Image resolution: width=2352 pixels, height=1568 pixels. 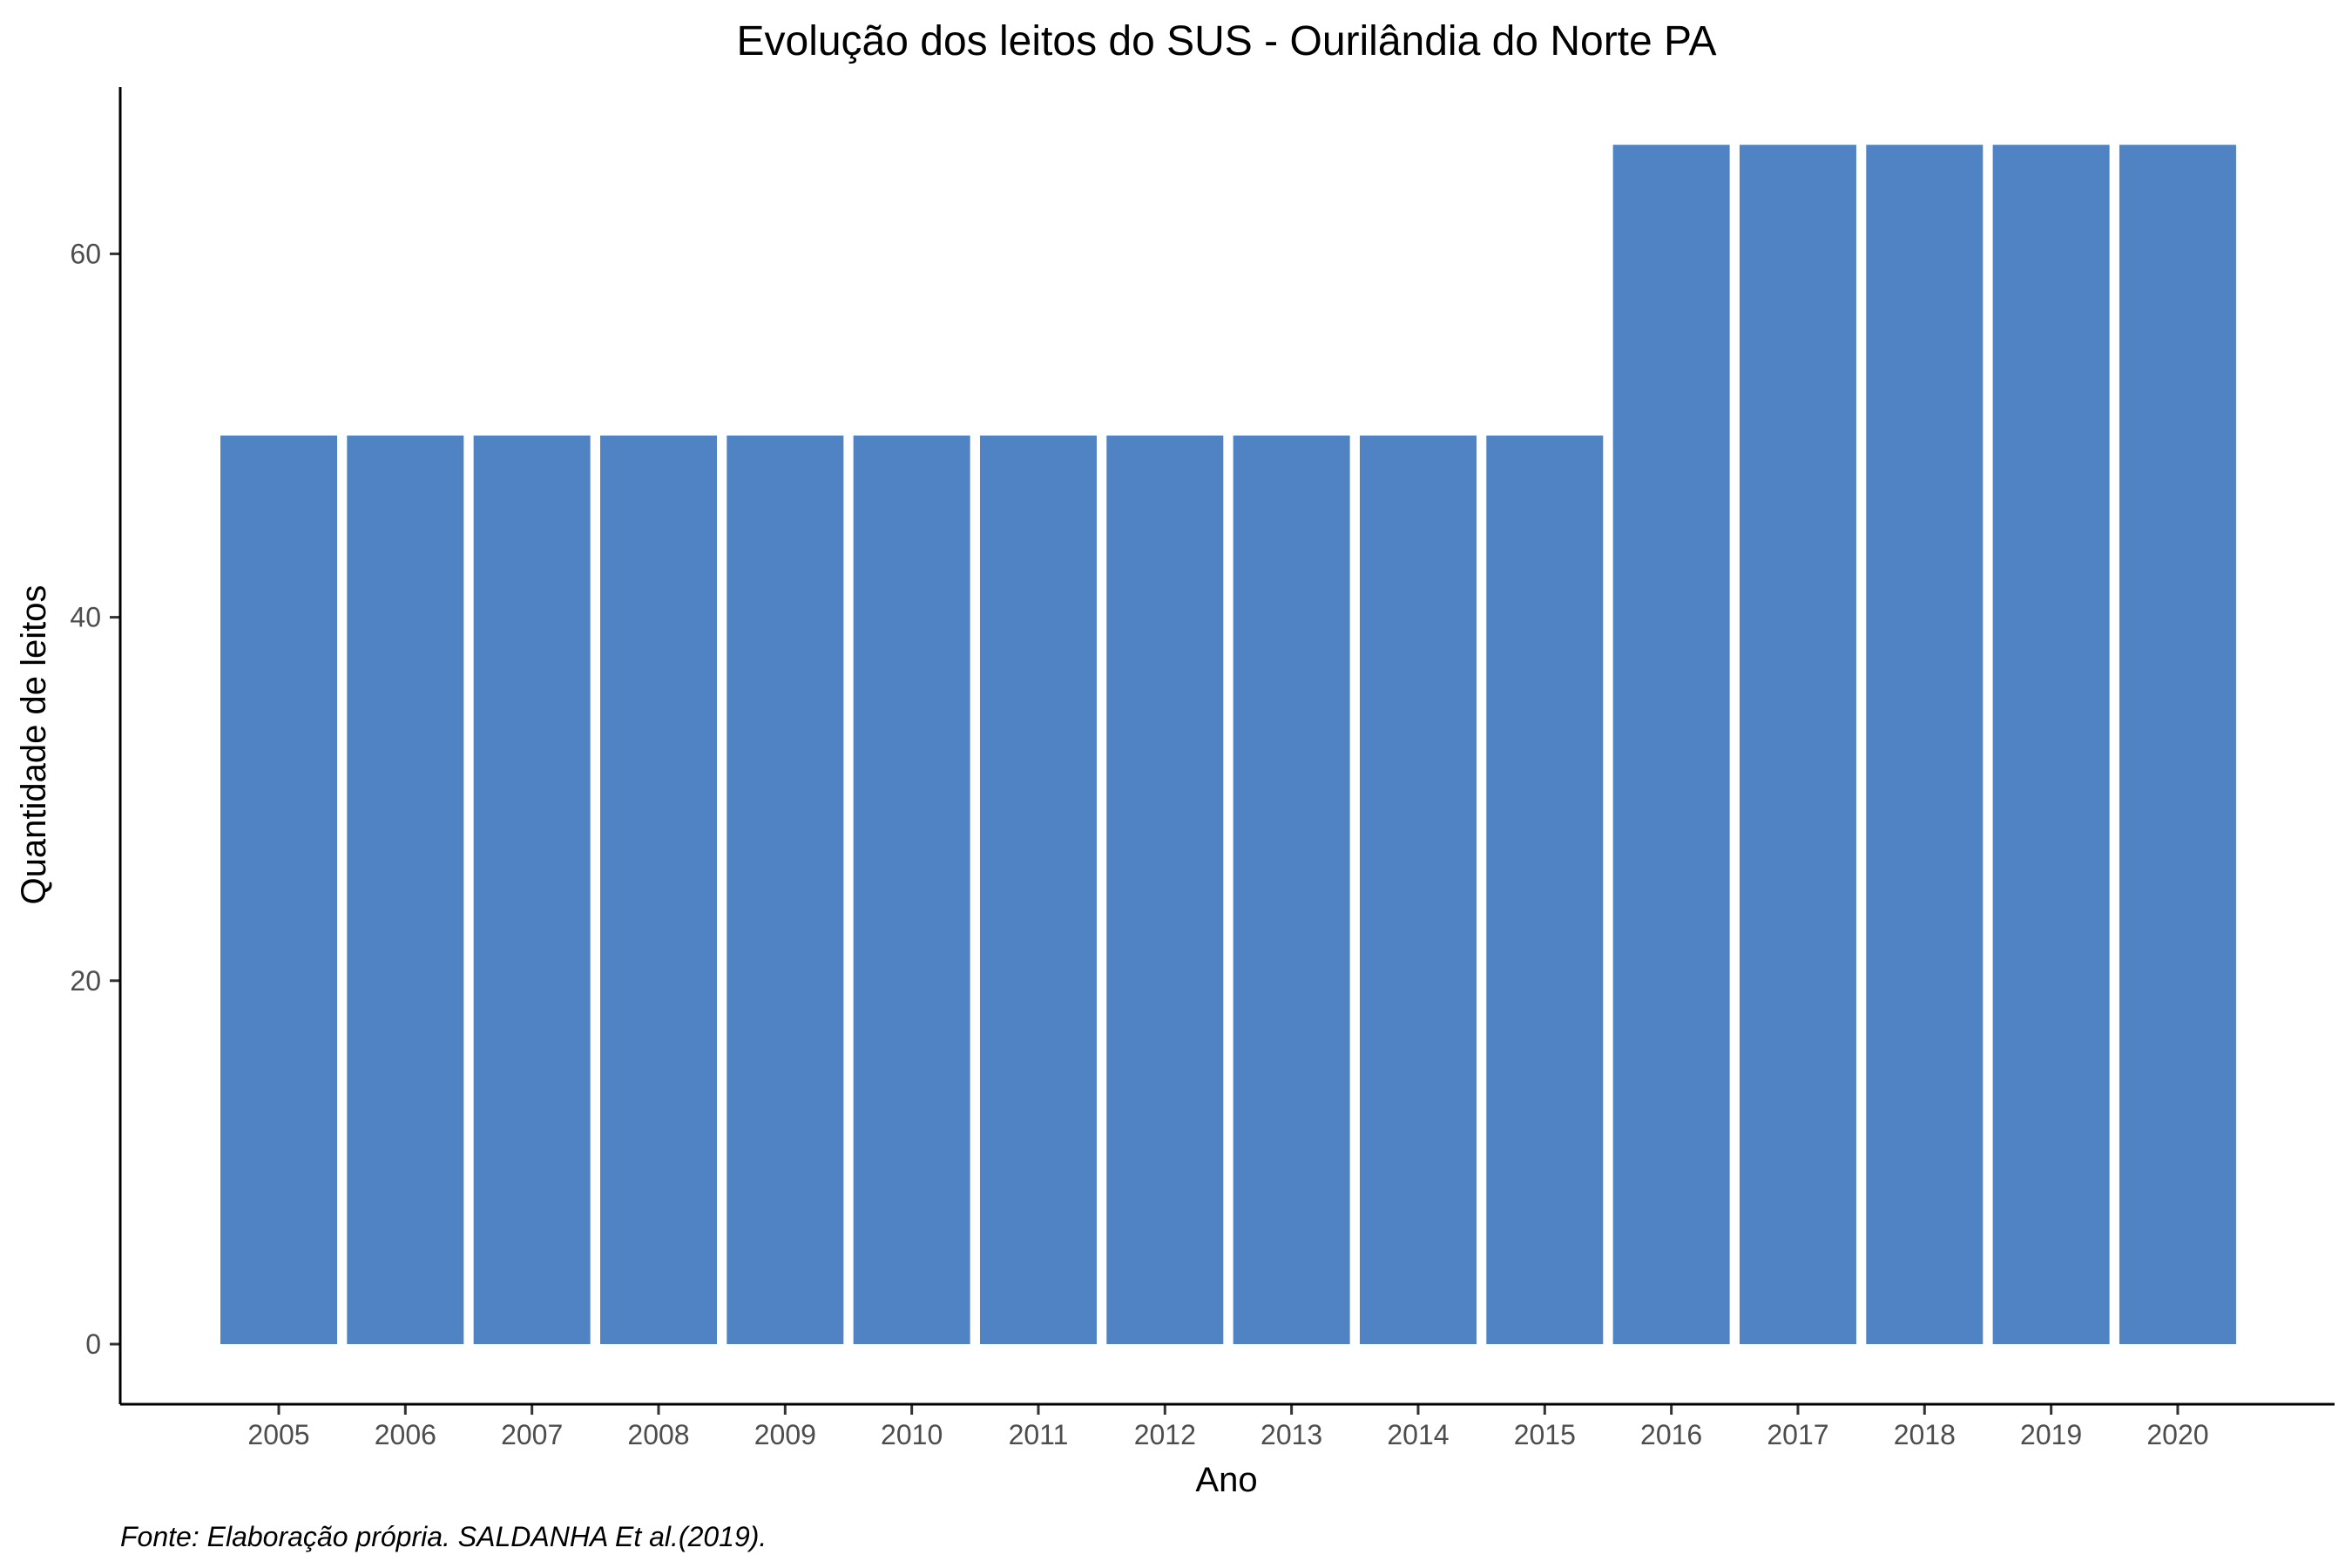 What do you see at coordinates (1165, 1434) in the screenshot?
I see `x-tick-label: 2012` at bounding box center [1165, 1434].